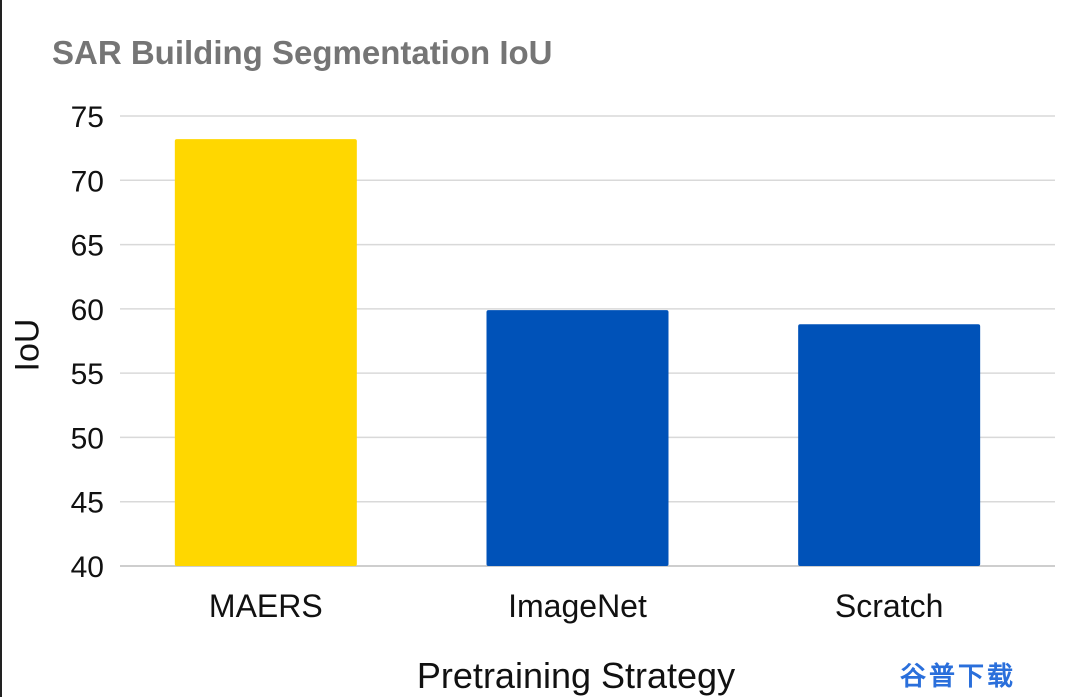 This screenshot has width=1080, height=697. I want to click on y-tick-label-60: 60, so click(87, 310).